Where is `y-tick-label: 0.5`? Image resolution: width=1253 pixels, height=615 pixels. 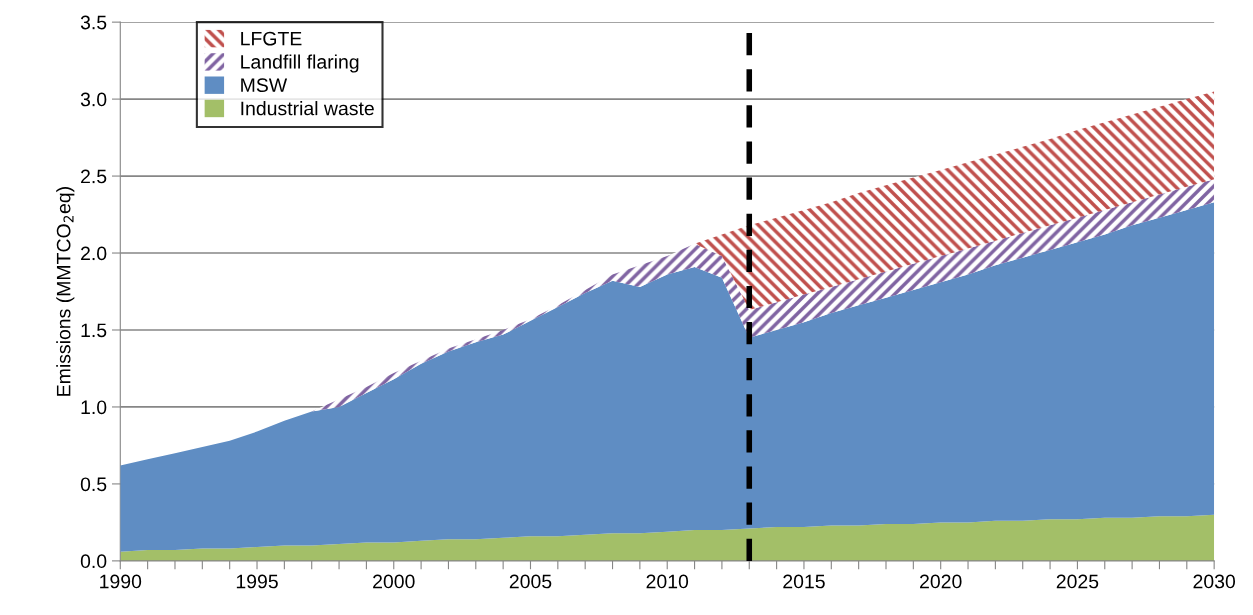 y-tick-label: 0.5 is located at coordinates (93, 484).